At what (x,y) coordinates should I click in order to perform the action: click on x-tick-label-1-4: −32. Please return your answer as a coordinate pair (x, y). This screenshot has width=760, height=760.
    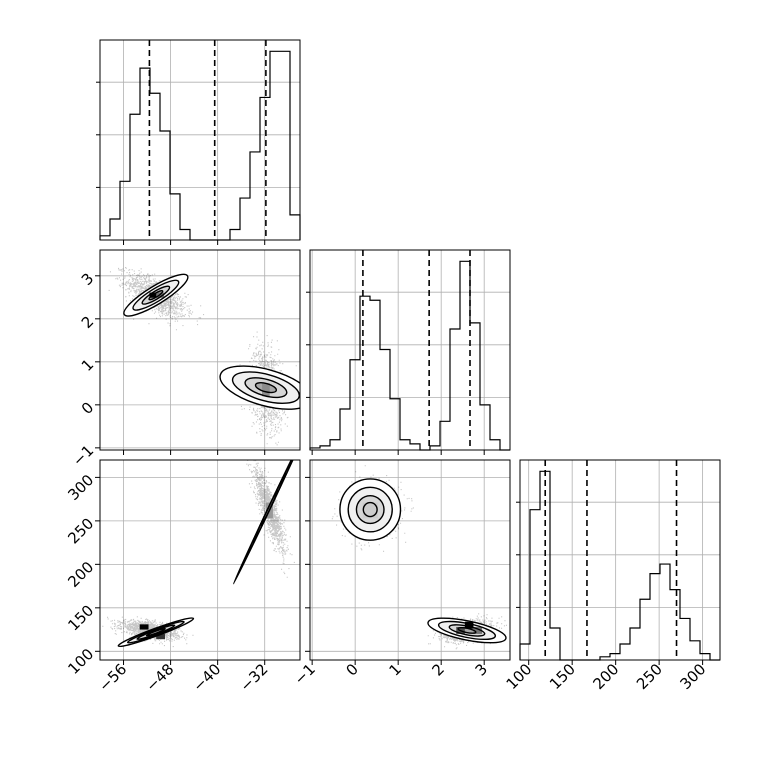
    Looking at the image, I should click on (253, 677).